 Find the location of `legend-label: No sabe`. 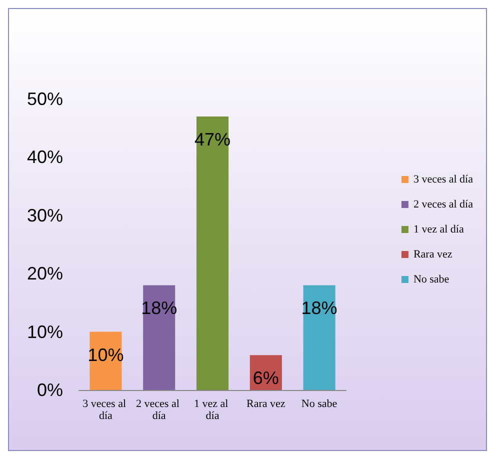

legend-label: No sabe is located at coordinates (431, 280).